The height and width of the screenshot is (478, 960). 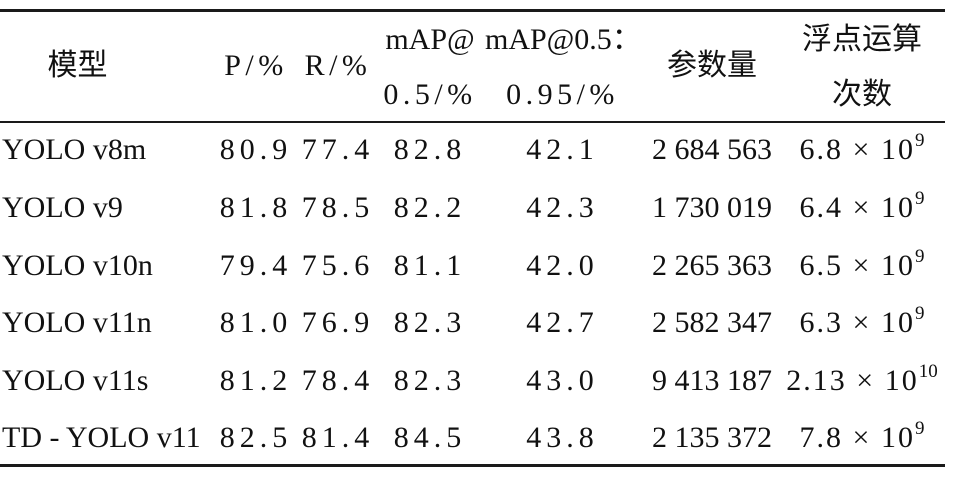 I want to click on cell-params: 2 684 563, so click(x=712, y=149).